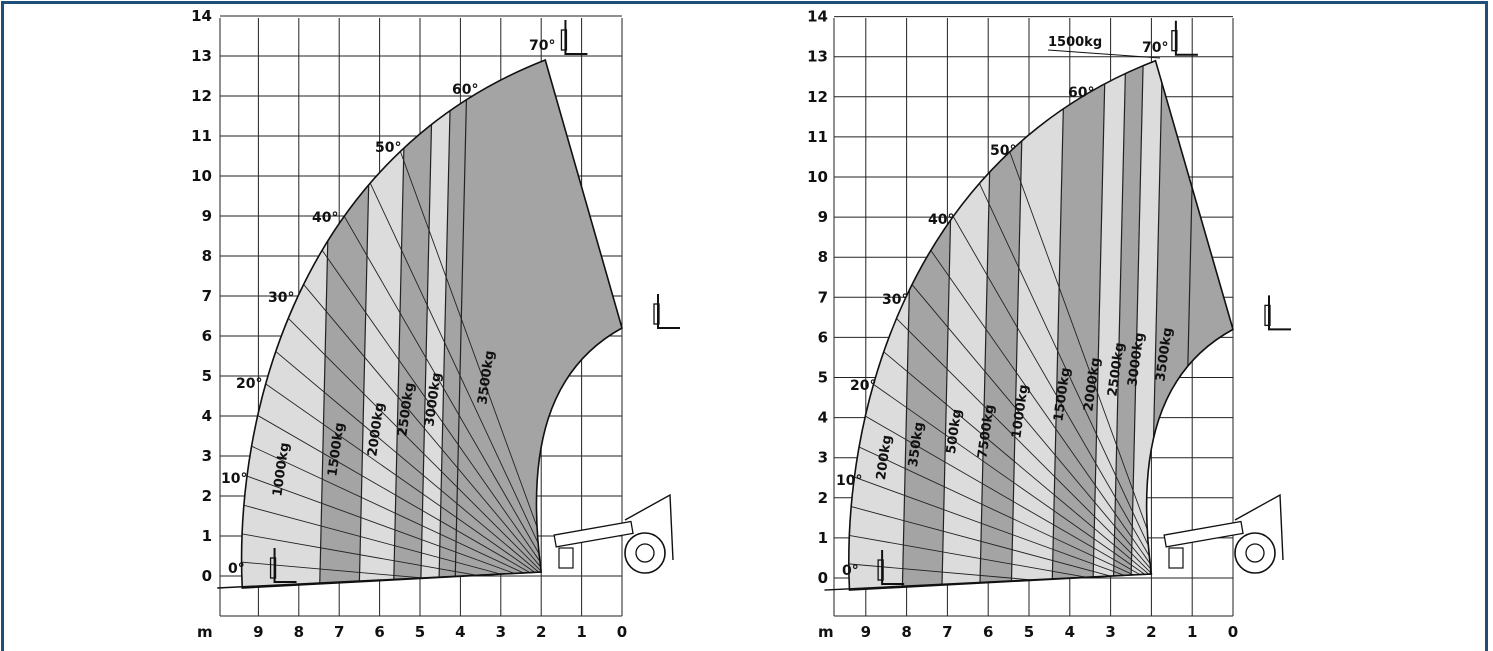 The height and width of the screenshot is (651, 1493). Describe the element at coordinates (649, 527) in the screenshot. I see `cab` at that location.